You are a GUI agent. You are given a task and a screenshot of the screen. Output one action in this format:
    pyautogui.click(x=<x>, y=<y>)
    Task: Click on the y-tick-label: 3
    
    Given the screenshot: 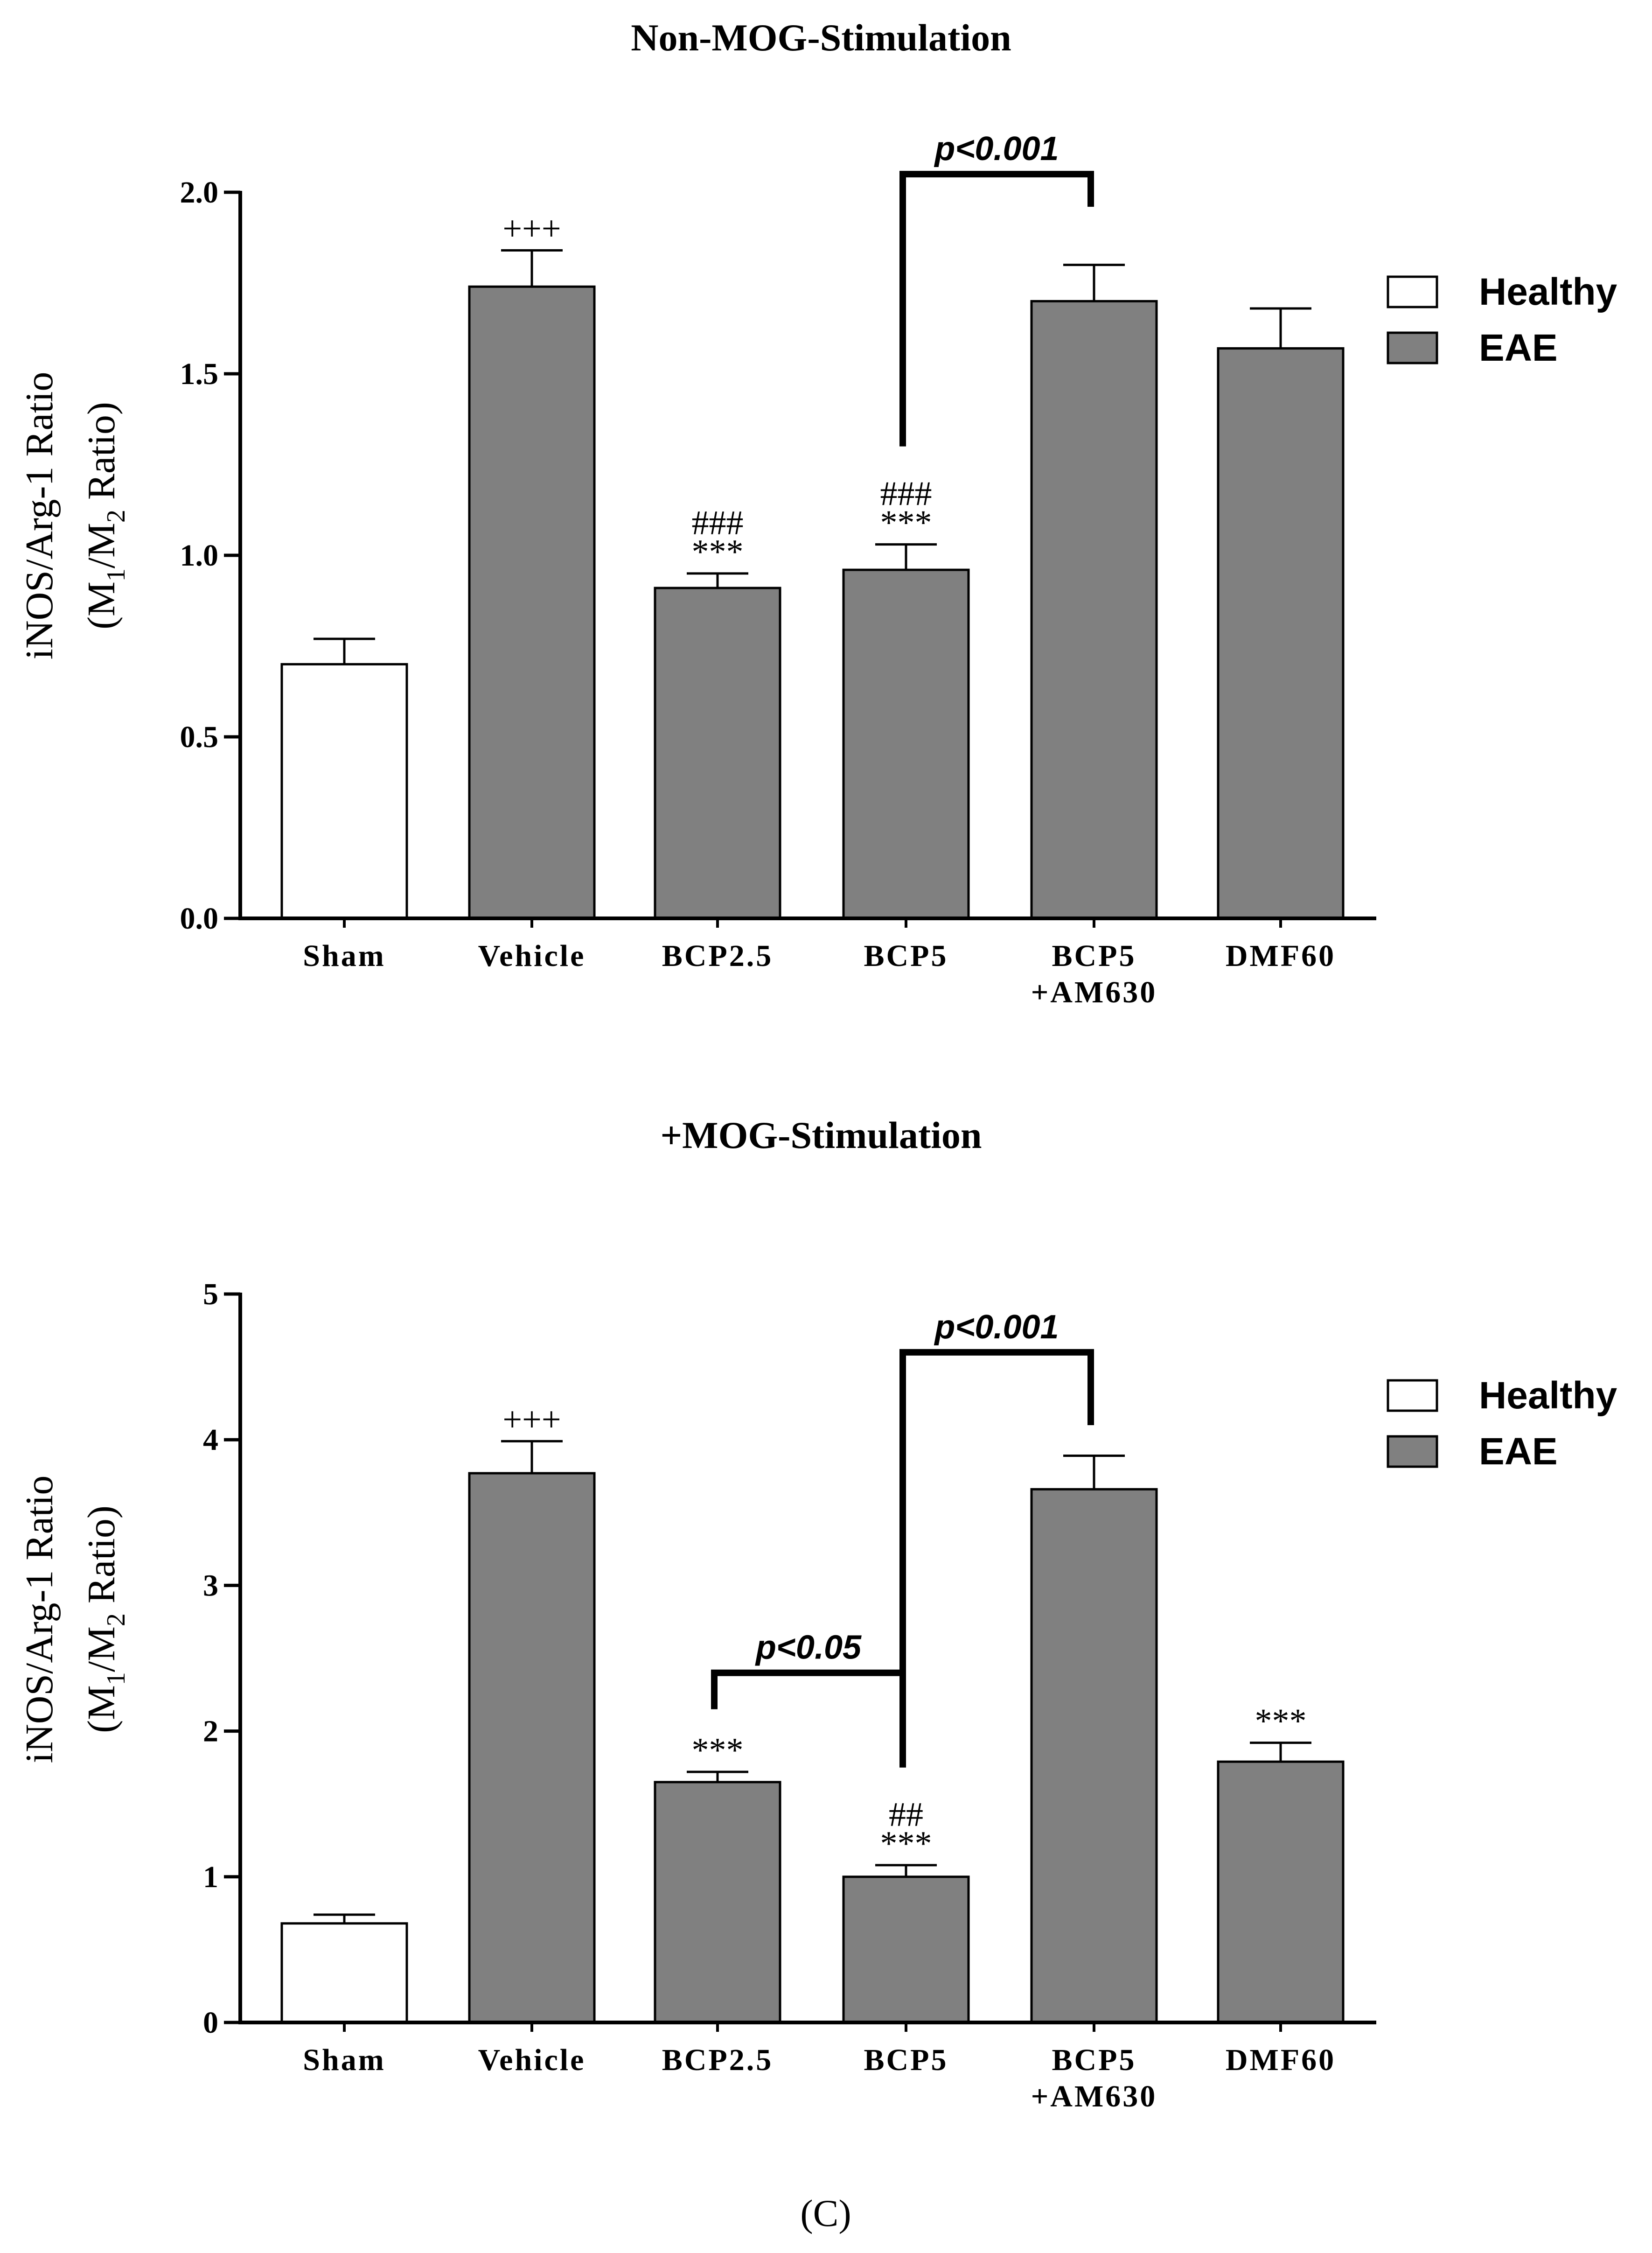 What is the action you would take?
    pyautogui.click(x=211, y=1585)
    